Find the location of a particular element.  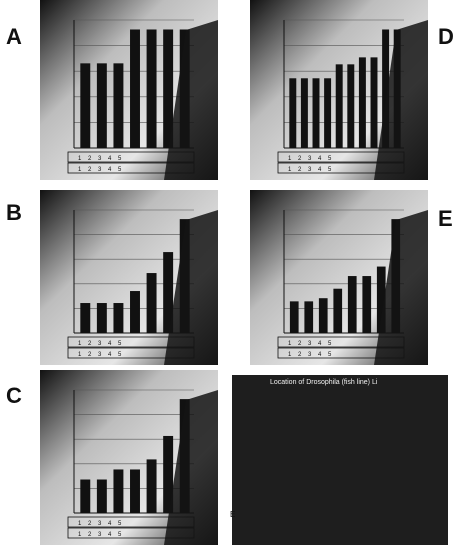

panel-label-d: D is located at coordinates (446, 36).